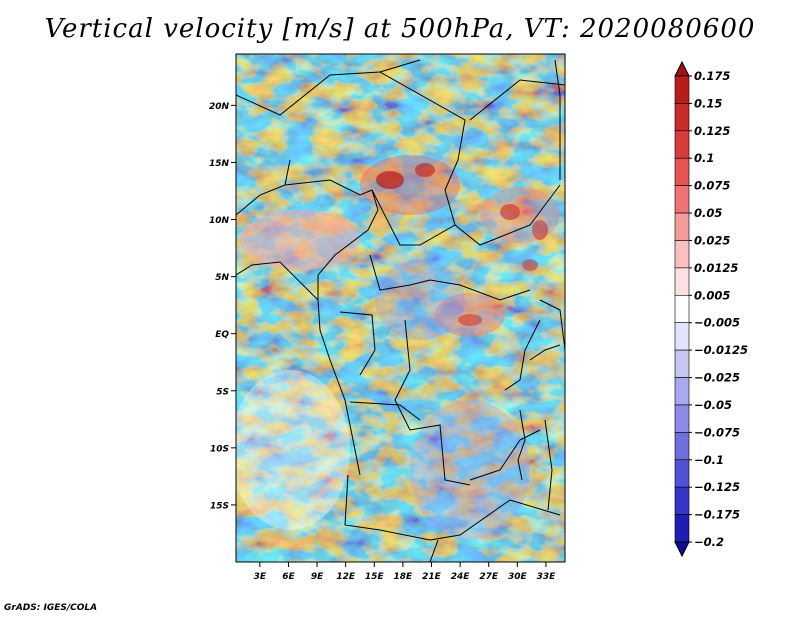 This screenshot has width=800, height=618. Describe the element at coordinates (375, 577) in the screenshot. I see `lon-label: 15E` at that location.